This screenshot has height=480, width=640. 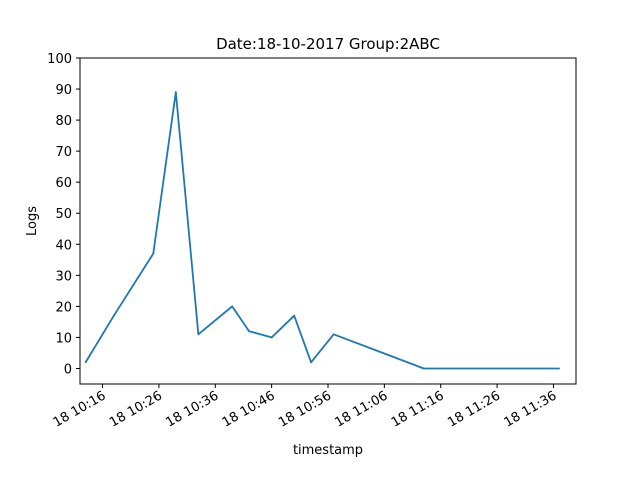 I want to click on y-tick-label: 100, so click(x=59, y=59).